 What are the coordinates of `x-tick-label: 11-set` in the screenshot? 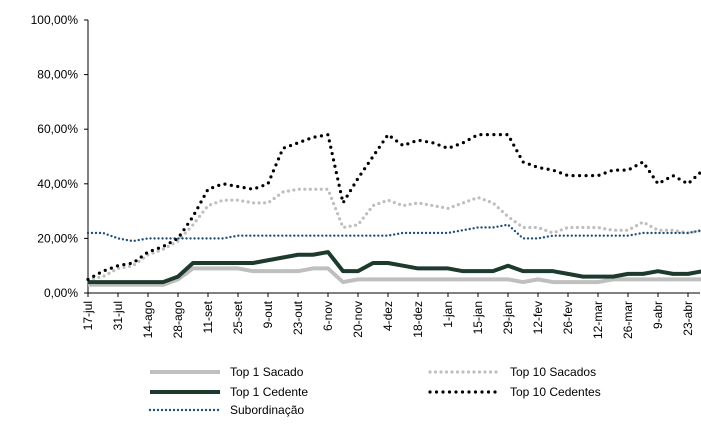 It's located at (208, 316).